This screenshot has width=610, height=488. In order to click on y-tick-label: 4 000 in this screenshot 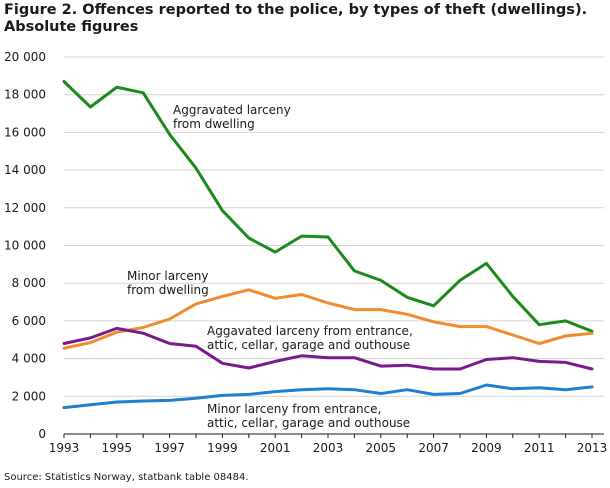, I will do `click(29, 359)`.